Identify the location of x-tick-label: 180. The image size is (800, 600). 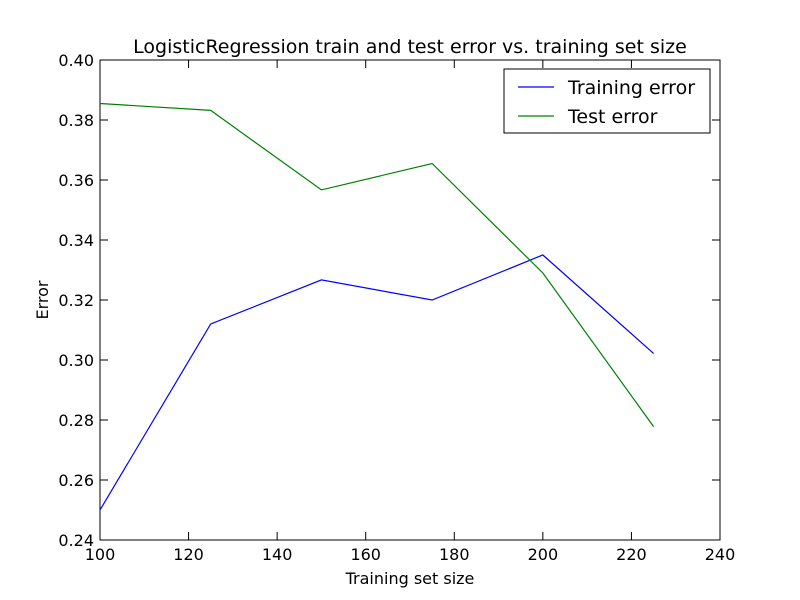
(454, 554).